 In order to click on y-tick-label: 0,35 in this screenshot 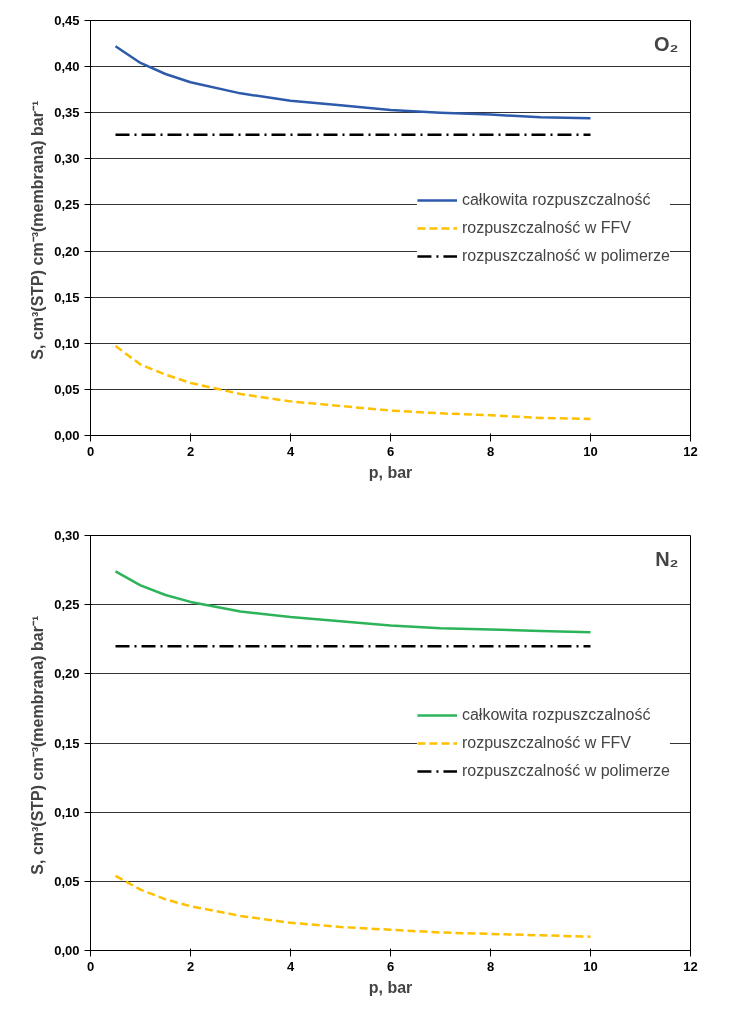, I will do `click(67, 113)`.